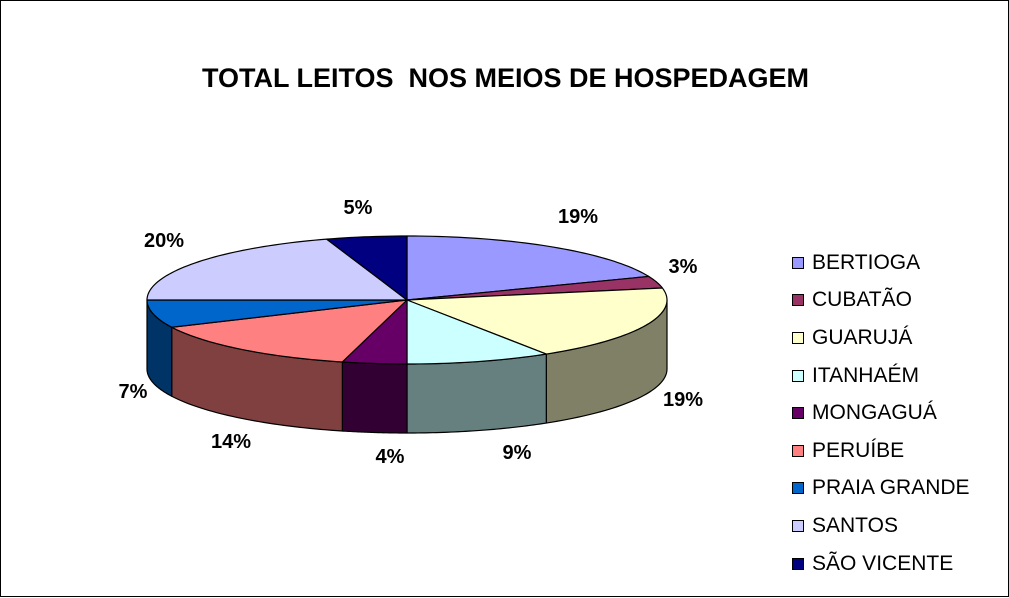 The width and height of the screenshot is (1009, 598). I want to click on legend-label: CUBATÃO, so click(862, 300).